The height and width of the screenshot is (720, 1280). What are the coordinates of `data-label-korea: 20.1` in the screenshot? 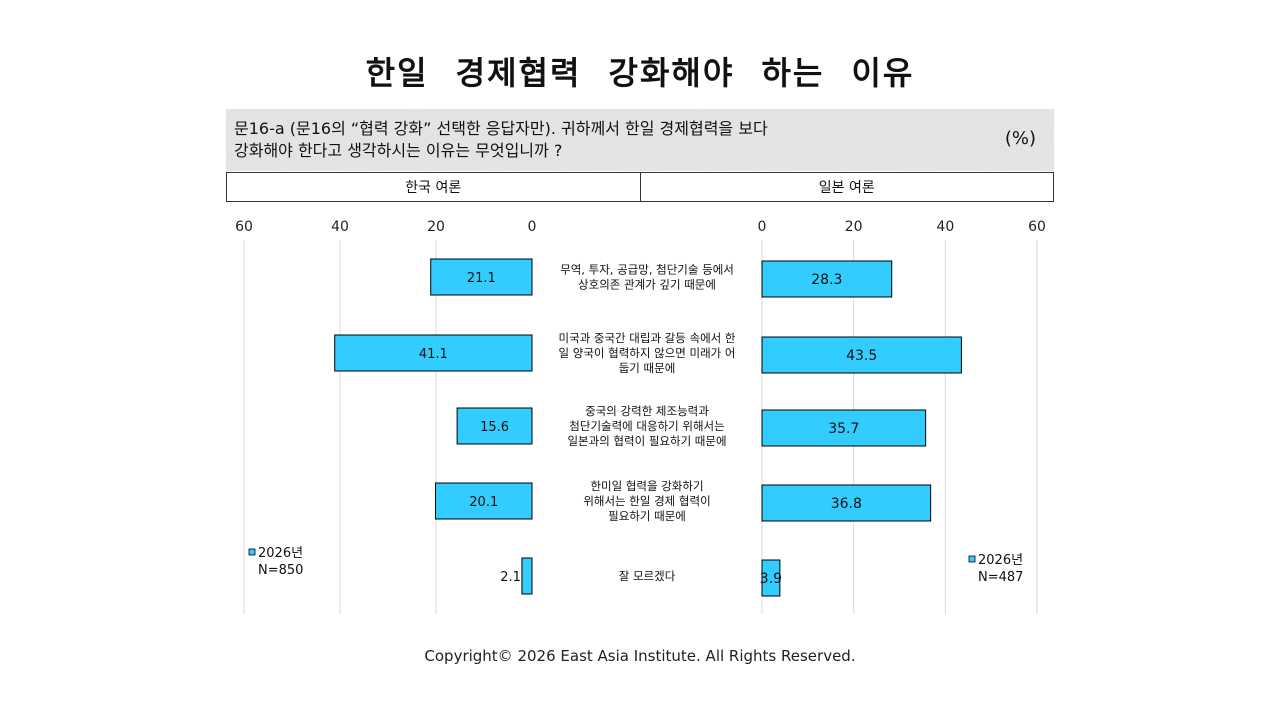 It's located at (483, 502).